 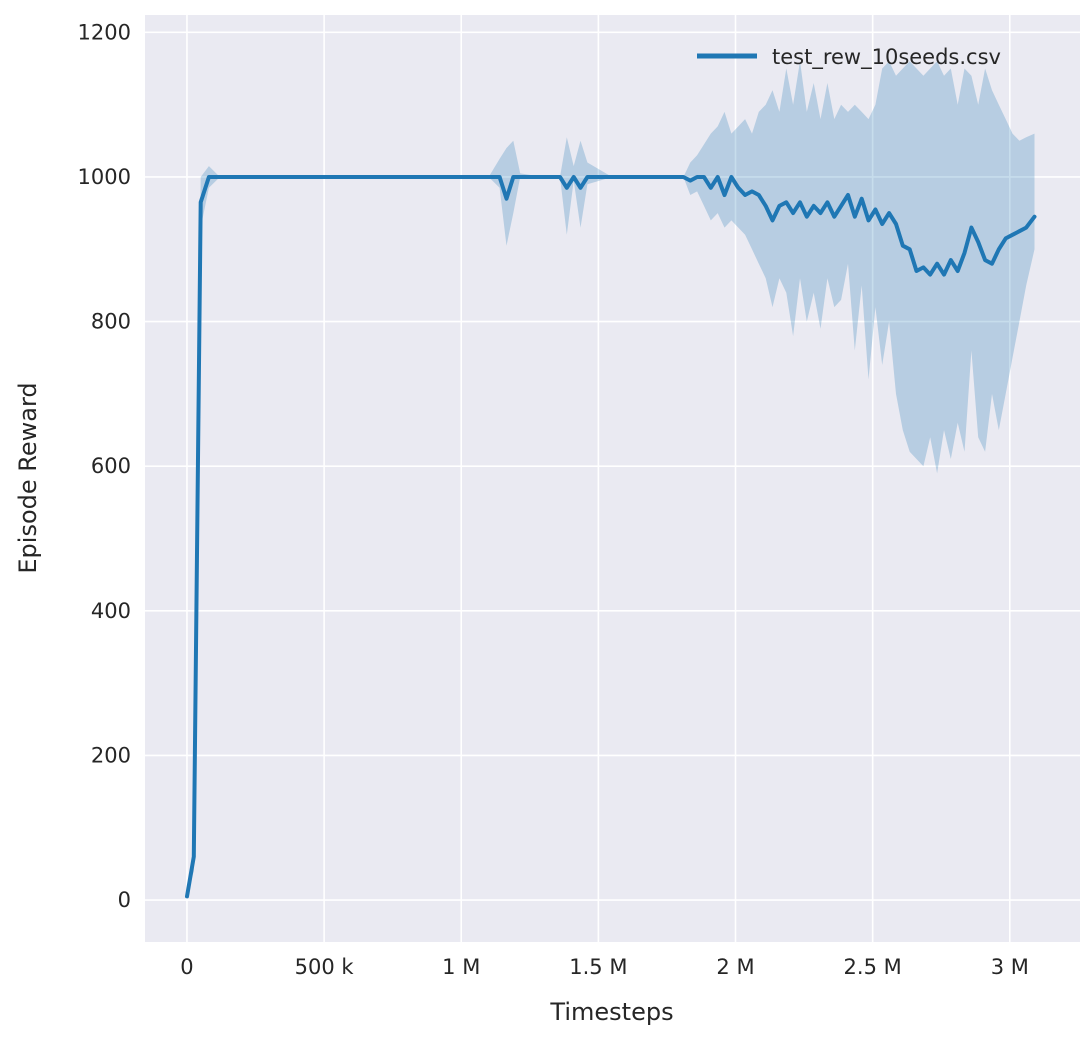 I want to click on legend: test_rew_10seeds.csv, so click(x=849, y=57).